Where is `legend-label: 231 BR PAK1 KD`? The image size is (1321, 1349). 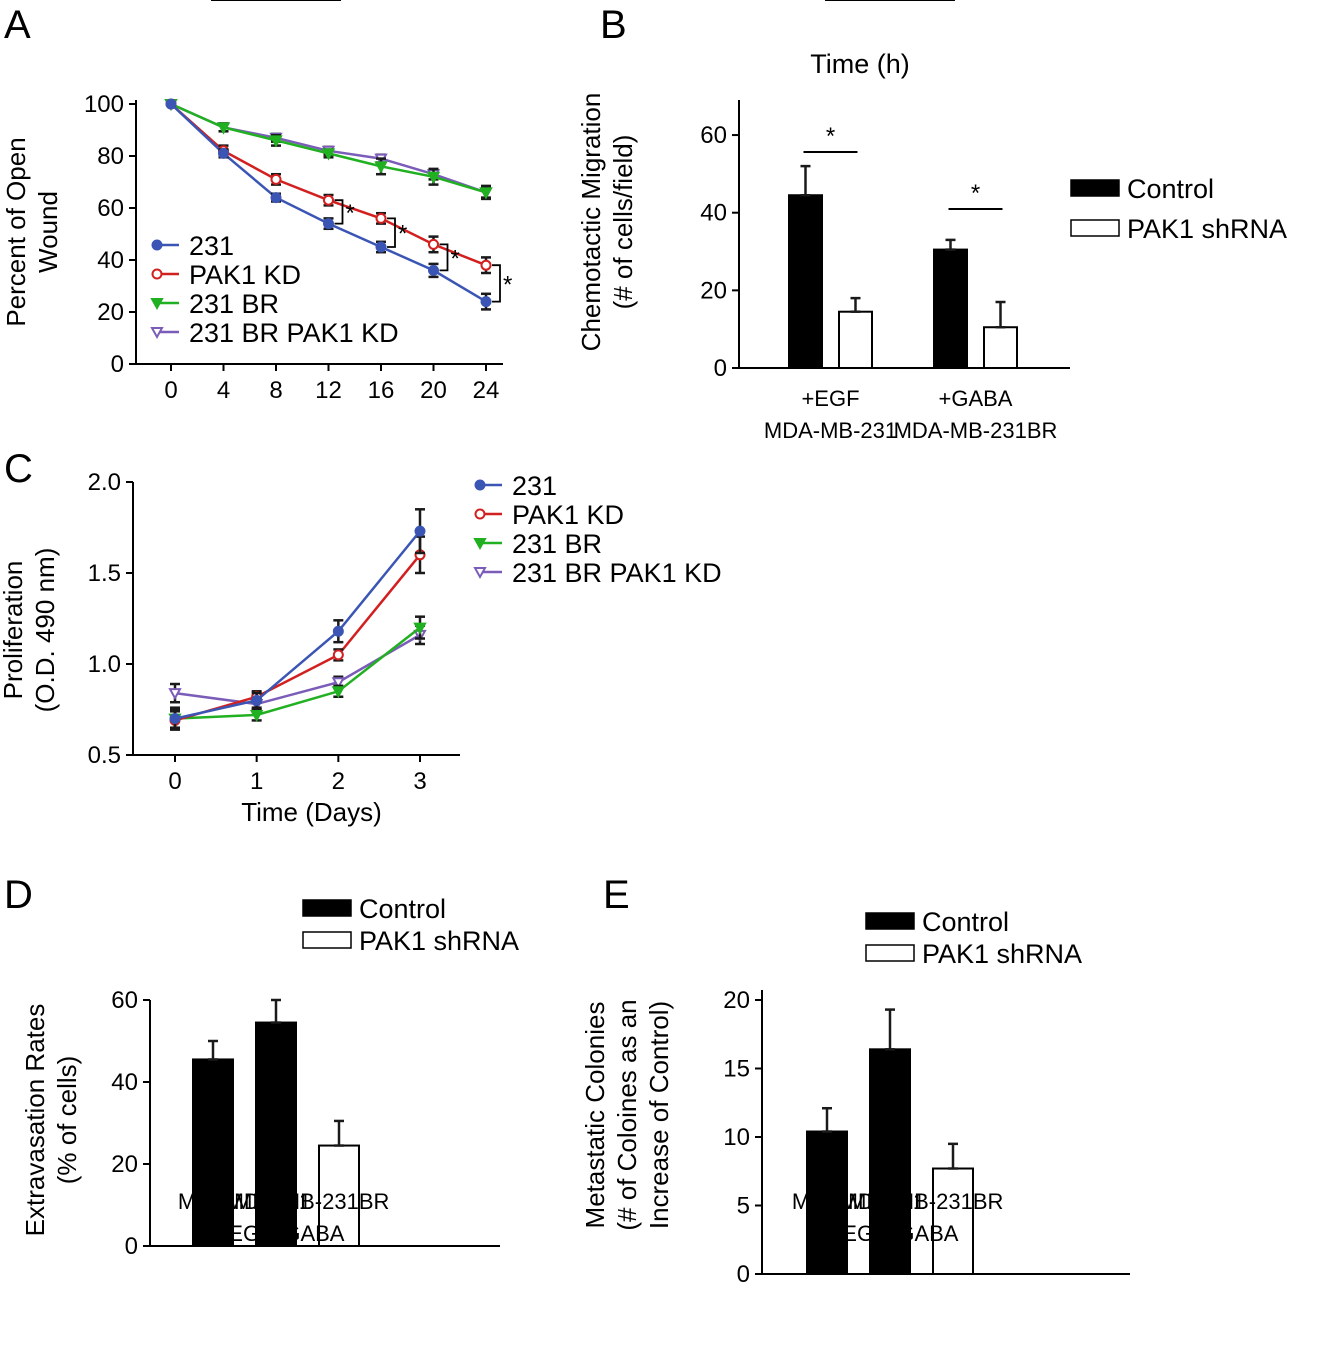 legend-label: 231 BR PAK1 KD is located at coordinates (617, 573).